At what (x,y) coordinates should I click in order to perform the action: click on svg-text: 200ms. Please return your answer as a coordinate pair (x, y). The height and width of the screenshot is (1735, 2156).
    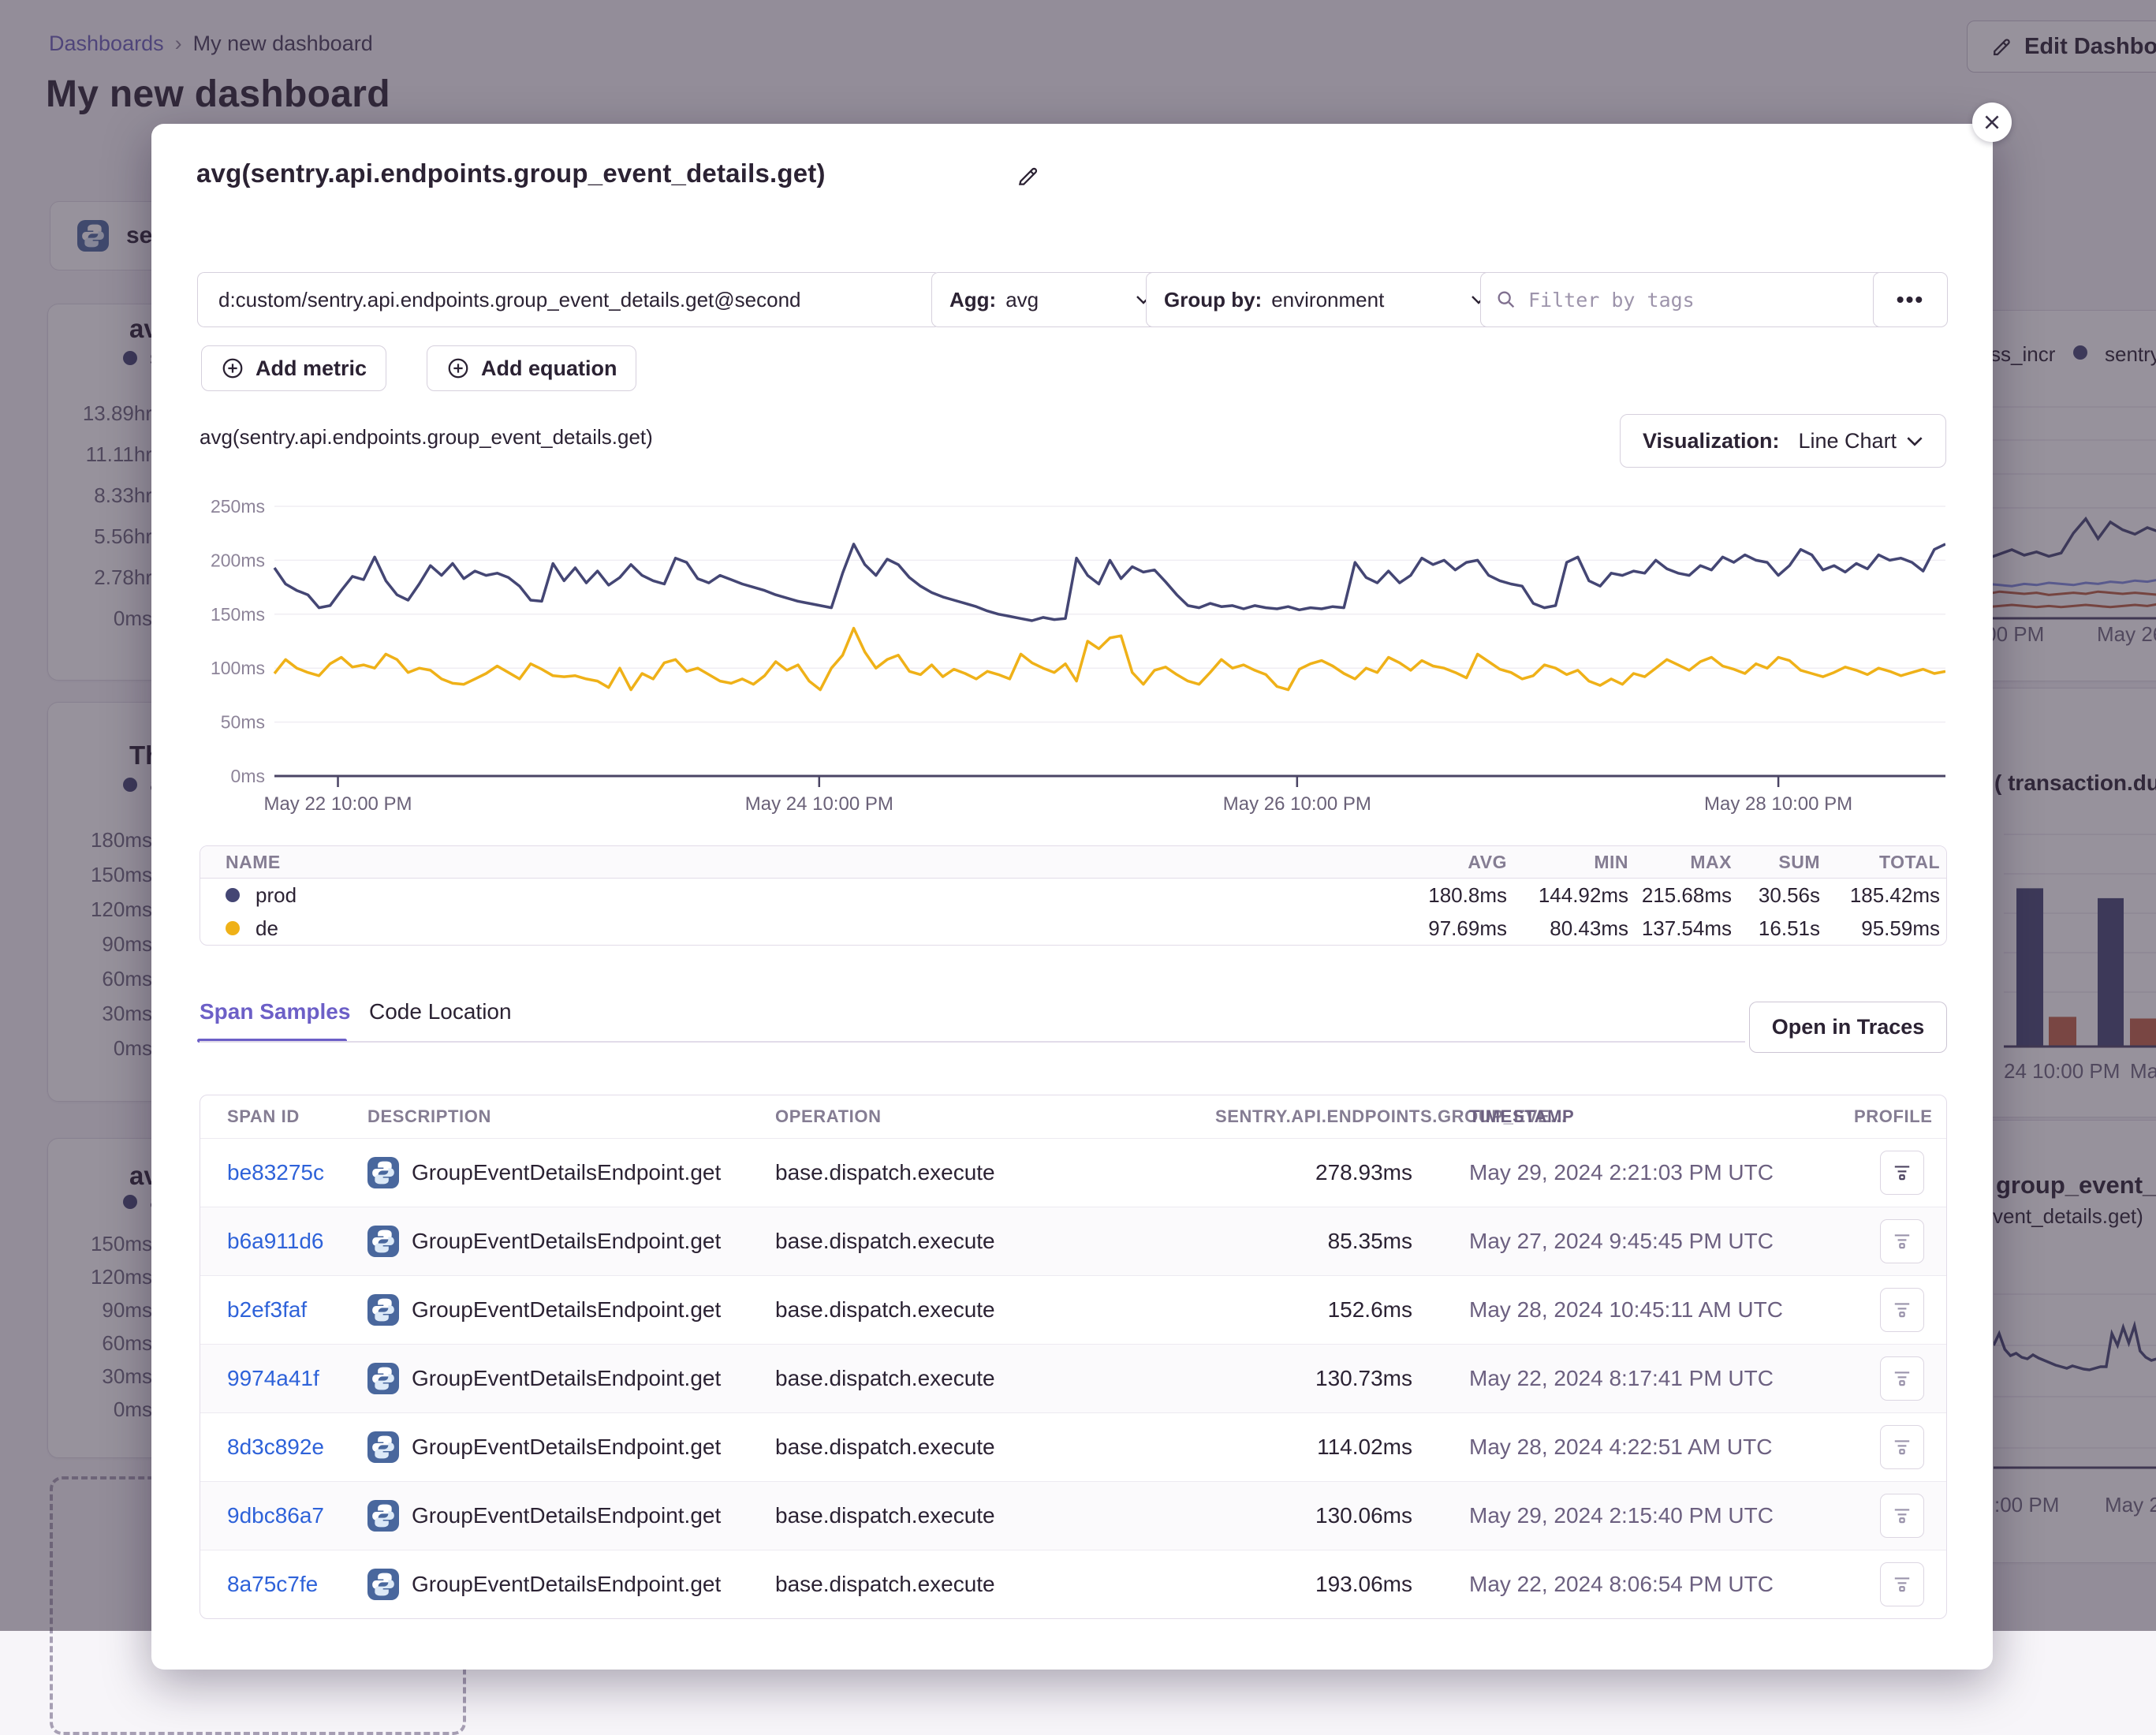
    Looking at the image, I should click on (238, 560).